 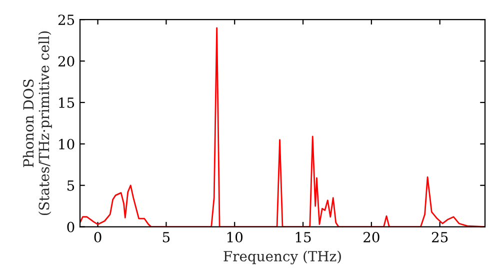 I want to click on y-axis-title: Phonon DOS (States/THz·primitive cell), so click(x=37, y=123).